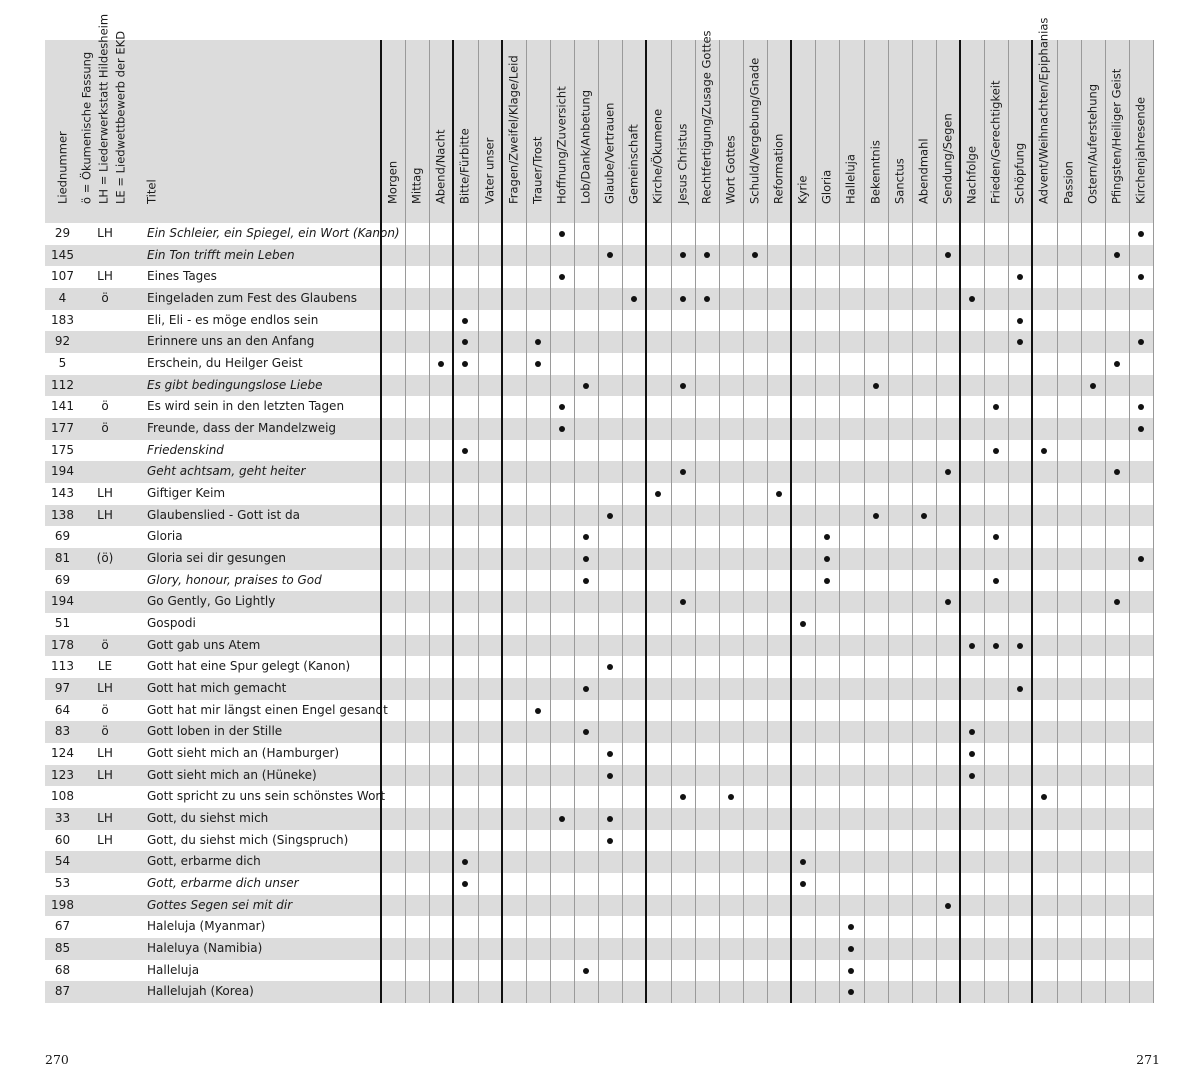 The image size is (1200, 1092). I want to click on song-number: 51, so click(62, 623).